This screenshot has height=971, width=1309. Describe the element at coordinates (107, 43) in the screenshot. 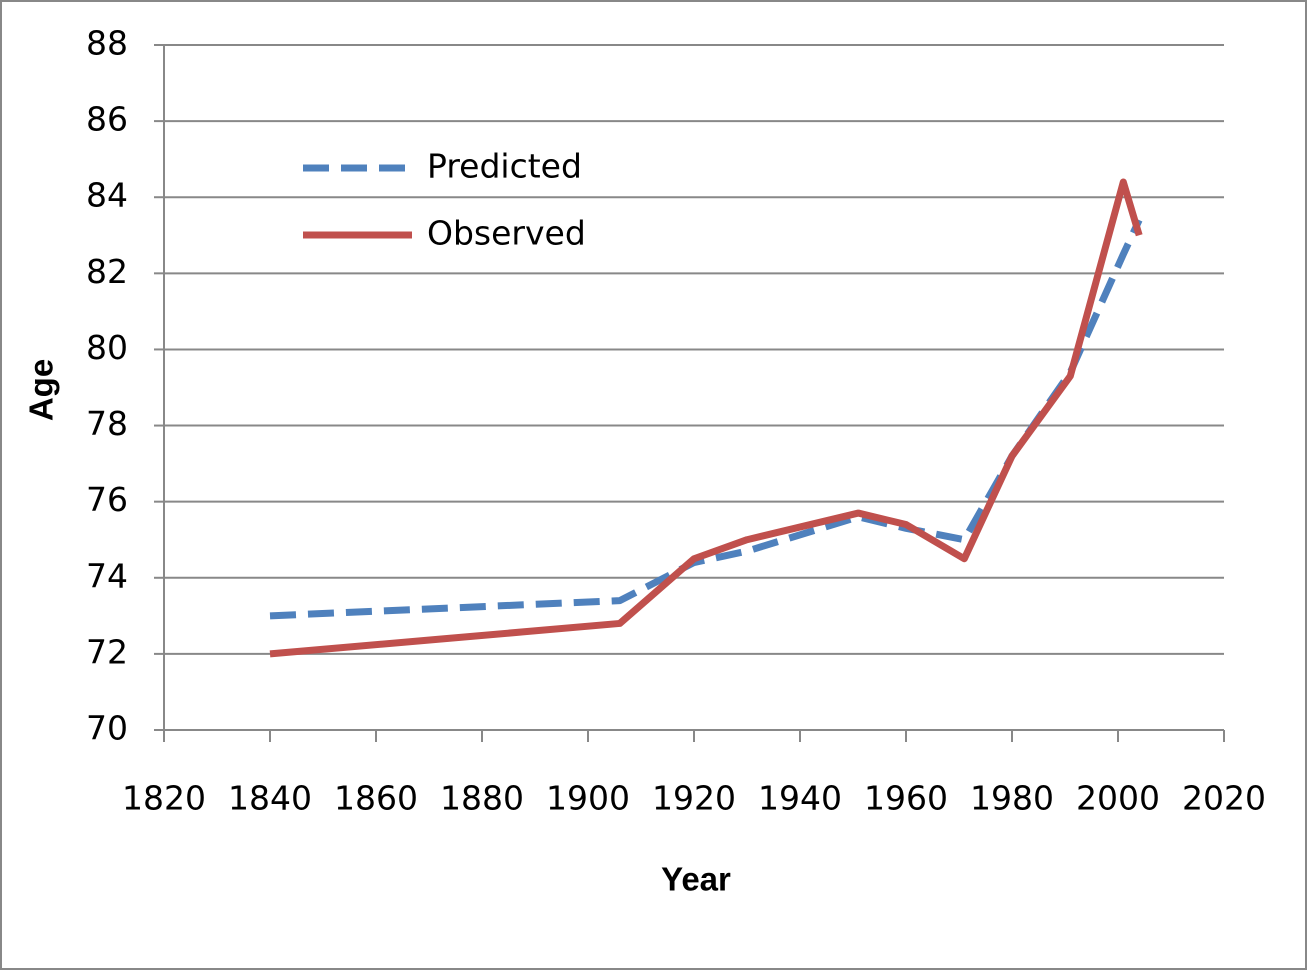

I see `y-tick-label: 88` at that location.